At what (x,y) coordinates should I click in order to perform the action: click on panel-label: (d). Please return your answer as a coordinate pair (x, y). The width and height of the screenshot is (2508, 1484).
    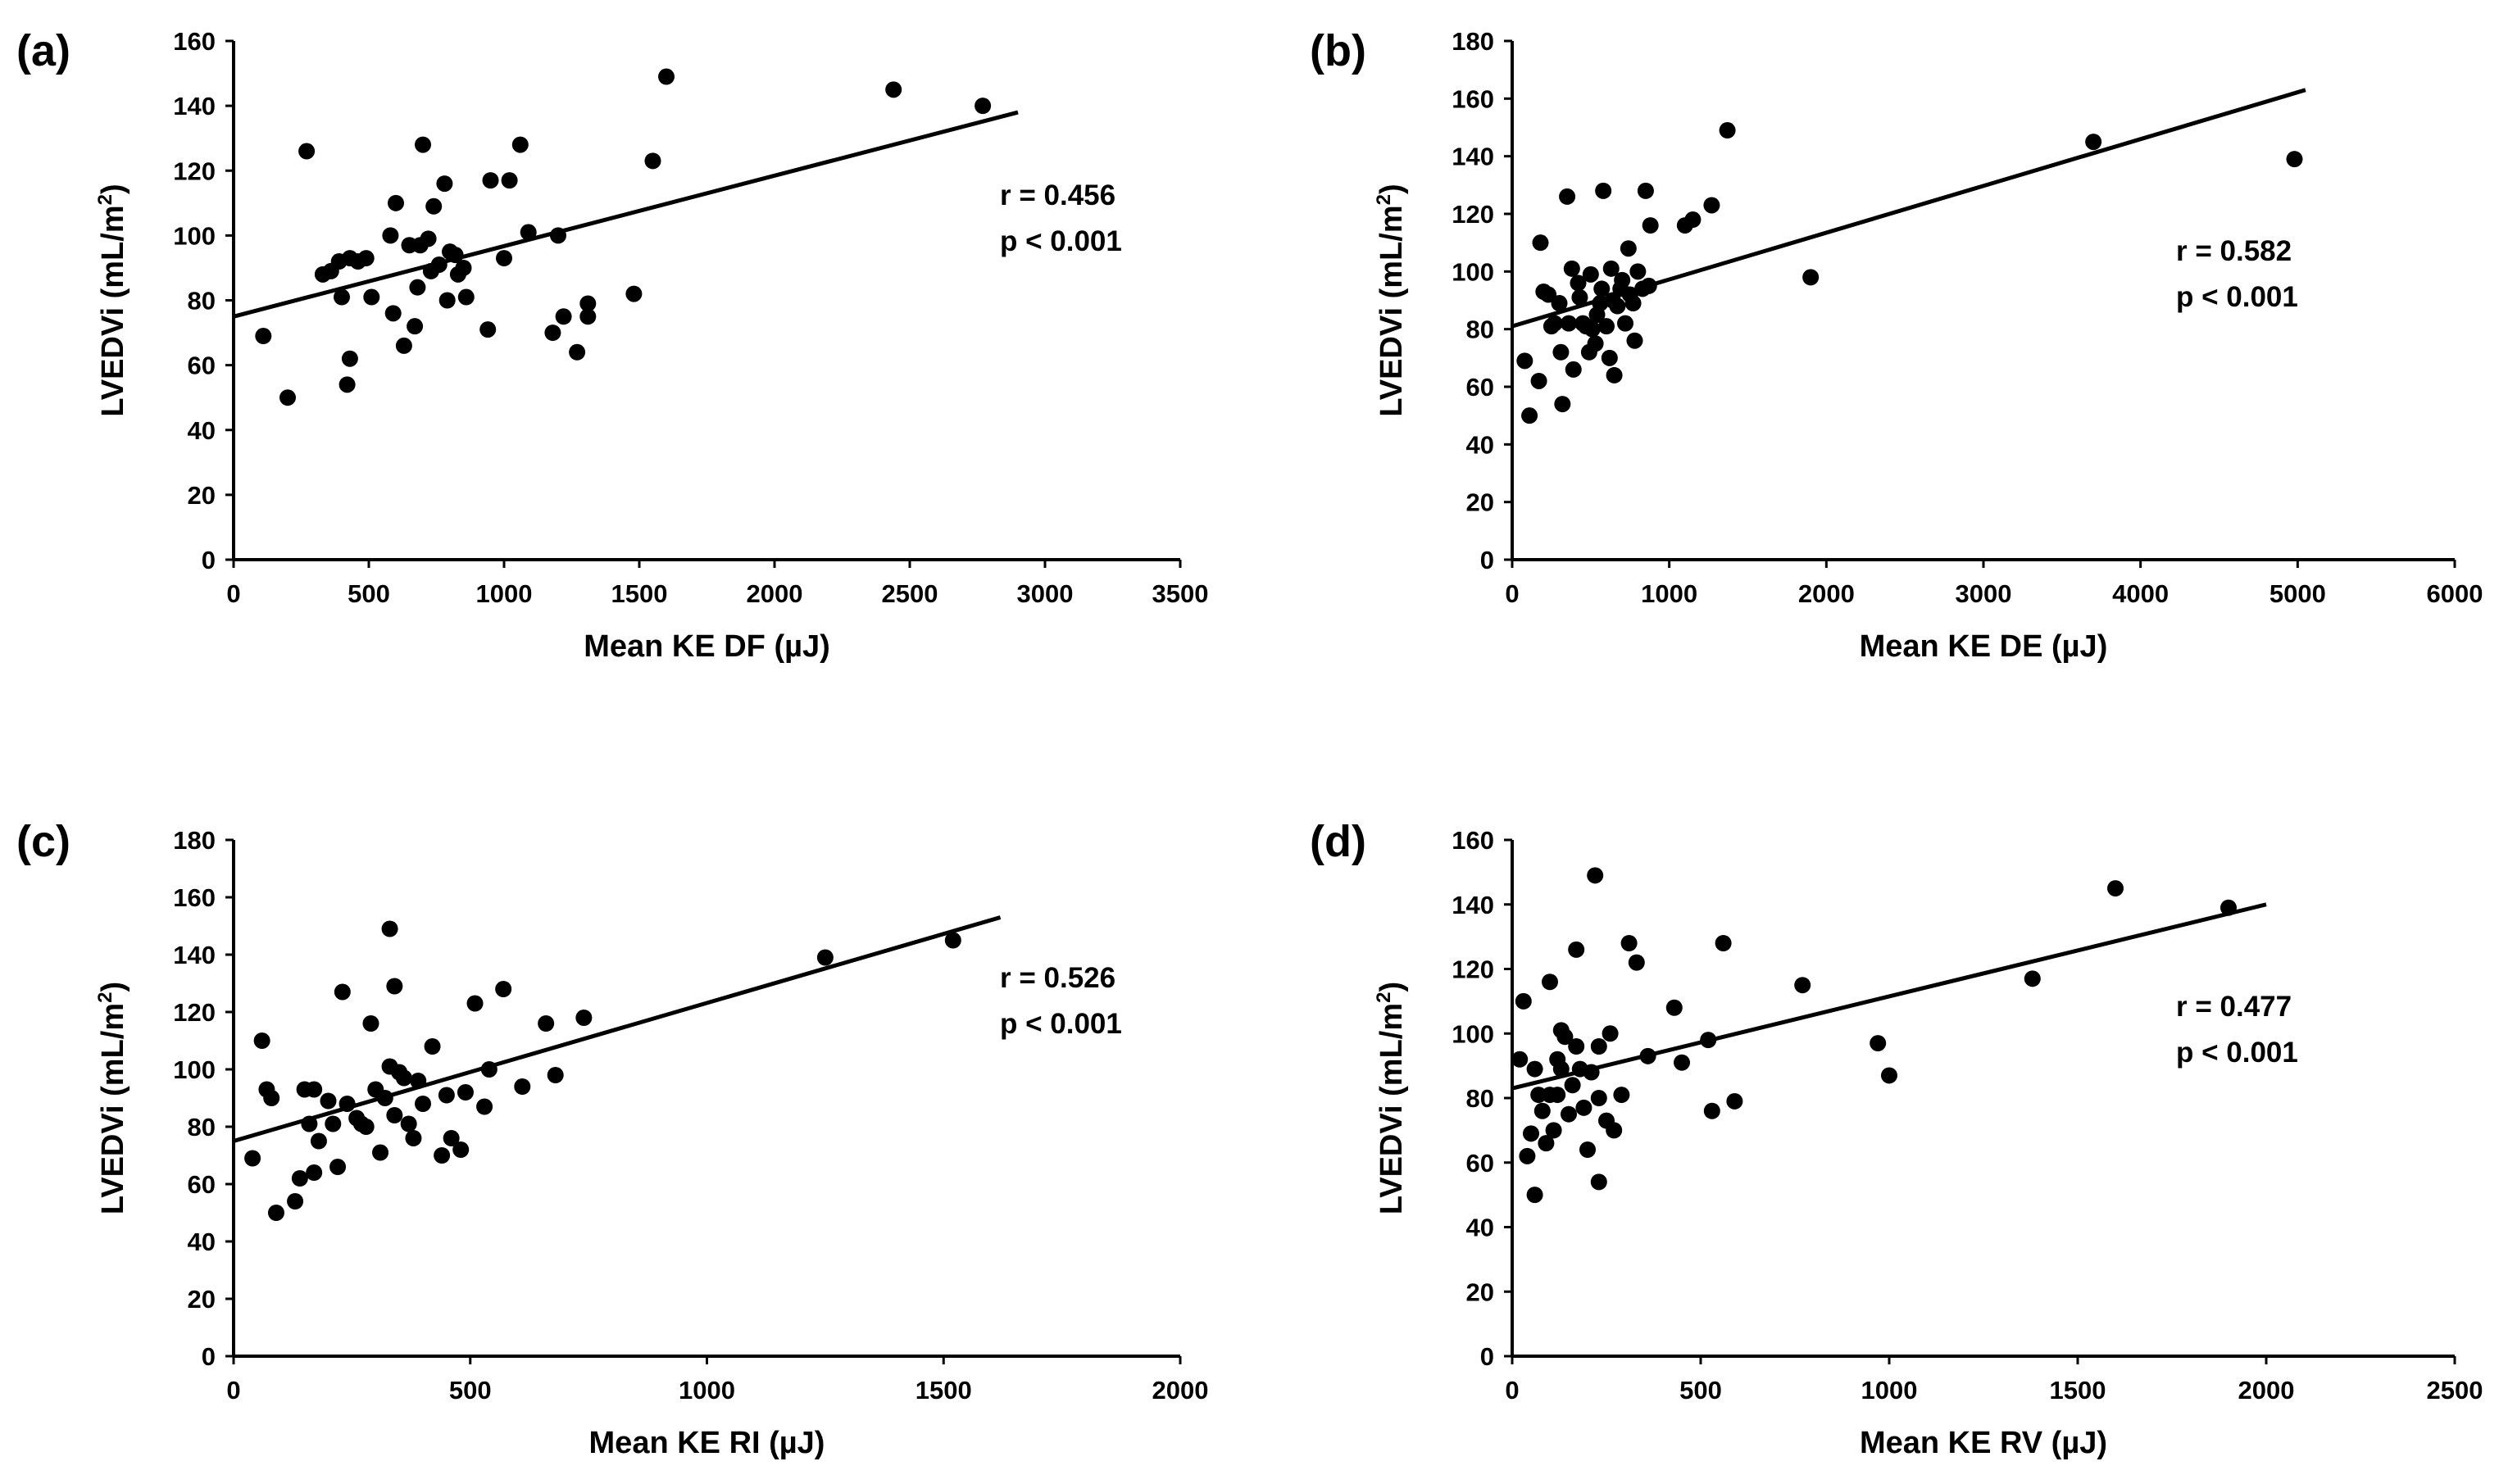
    Looking at the image, I should click on (1338, 841).